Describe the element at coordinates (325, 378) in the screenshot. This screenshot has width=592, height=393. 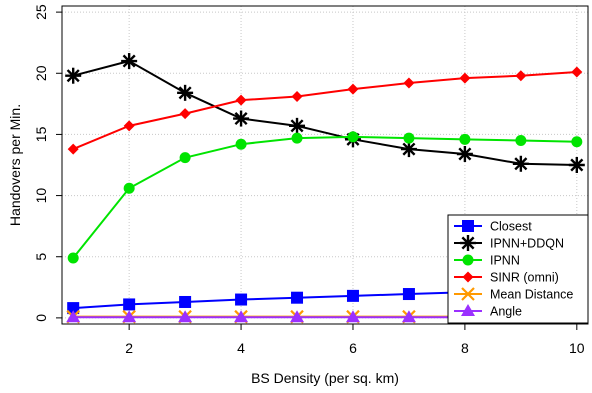
I see `x-axis-title: BS Density (per sq. km)` at that location.